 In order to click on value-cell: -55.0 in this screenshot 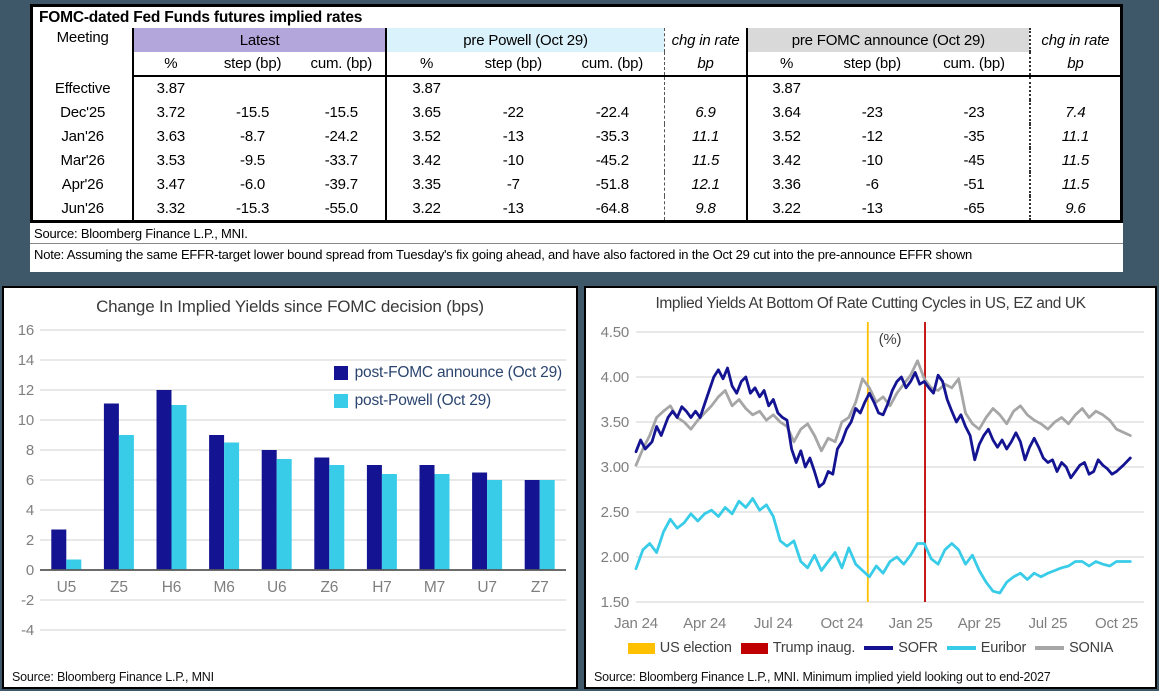, I will do `click(341, 208)`.